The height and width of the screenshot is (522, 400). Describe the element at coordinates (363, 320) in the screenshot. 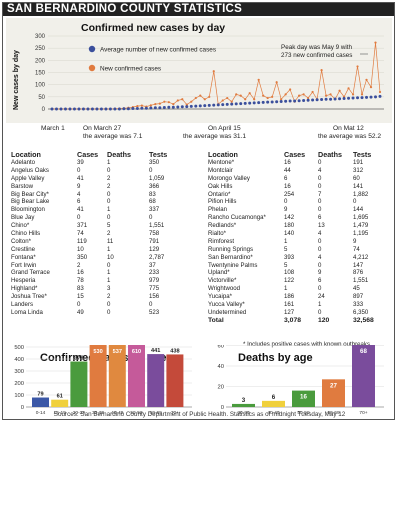

I see `table-total-cell: 32,568` at that location.